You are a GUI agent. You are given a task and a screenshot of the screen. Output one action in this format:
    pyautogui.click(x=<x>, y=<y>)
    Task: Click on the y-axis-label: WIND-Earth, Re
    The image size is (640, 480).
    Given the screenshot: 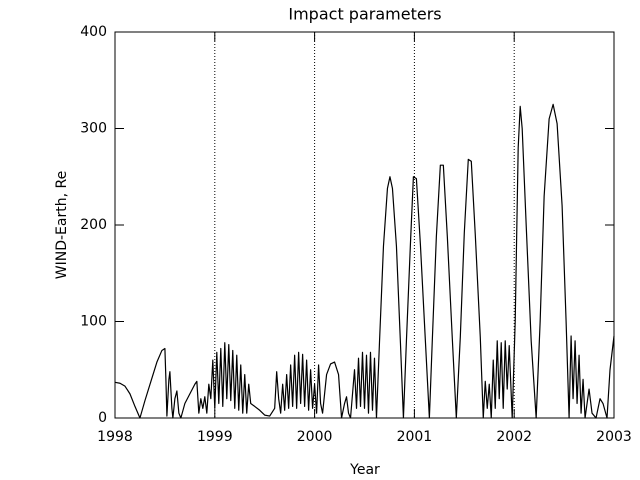 What is the action you would take?
    pyautogui.click(x=62, y=225)
    